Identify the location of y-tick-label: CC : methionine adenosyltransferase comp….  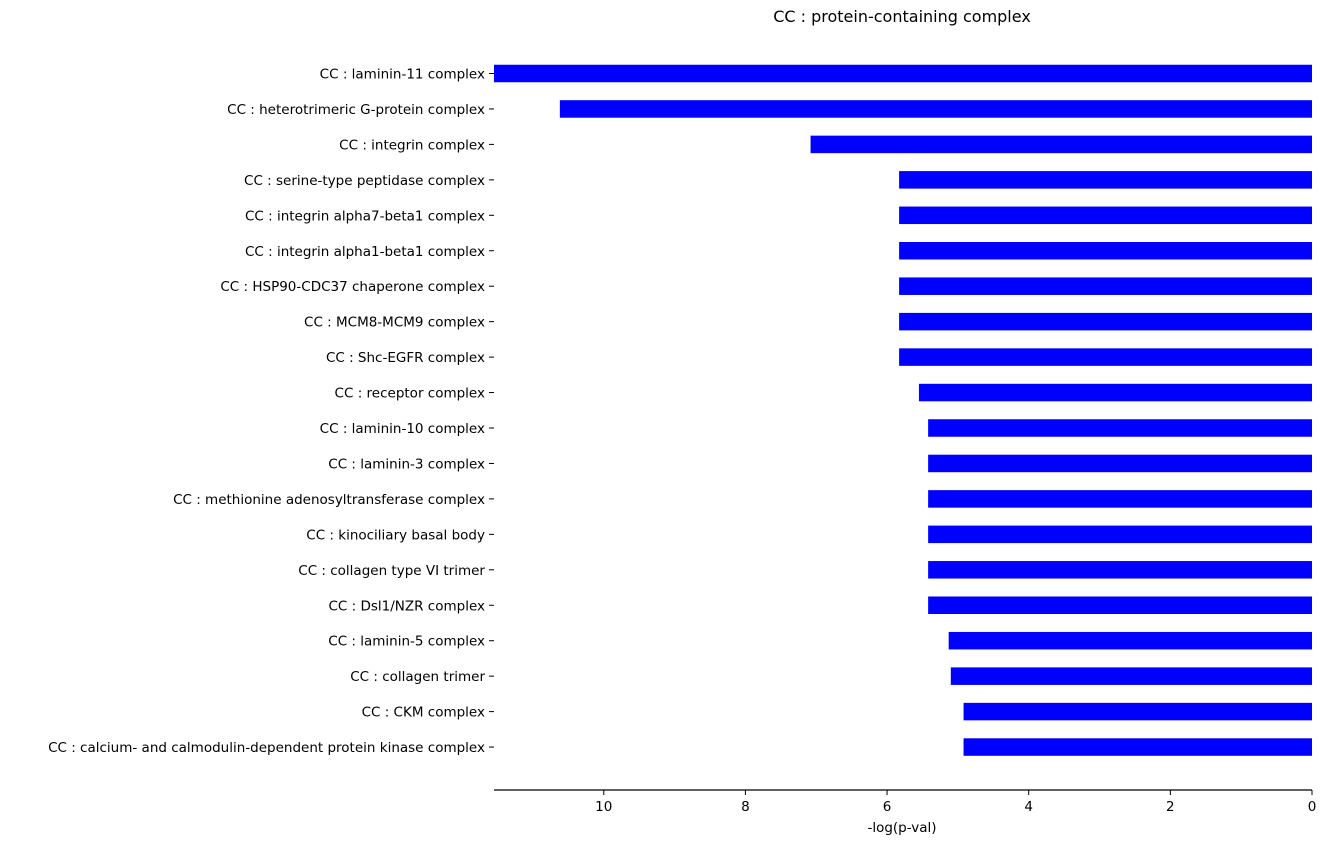
(329, 500).